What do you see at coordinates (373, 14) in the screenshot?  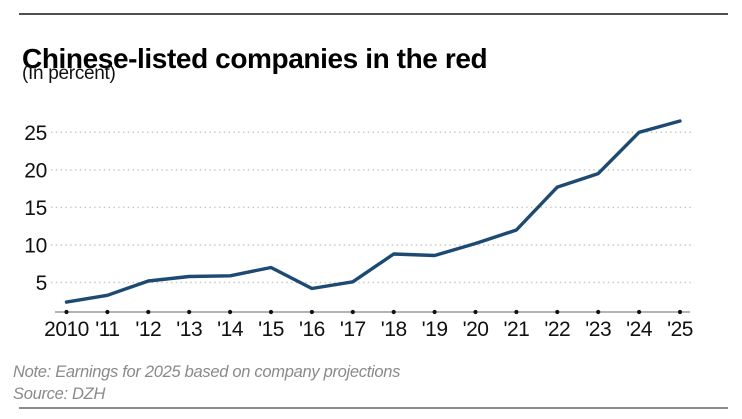 I see `top-rule` at bounding box center [373, 14].